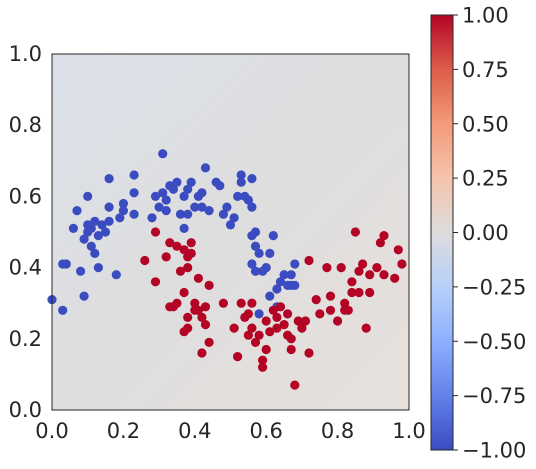 This screenshot has width=536, height=469. What do you see at coordinates (25, 410) in the screenshot?
I see `y-tick-label: 0.0` at bounding box center [25, 410].